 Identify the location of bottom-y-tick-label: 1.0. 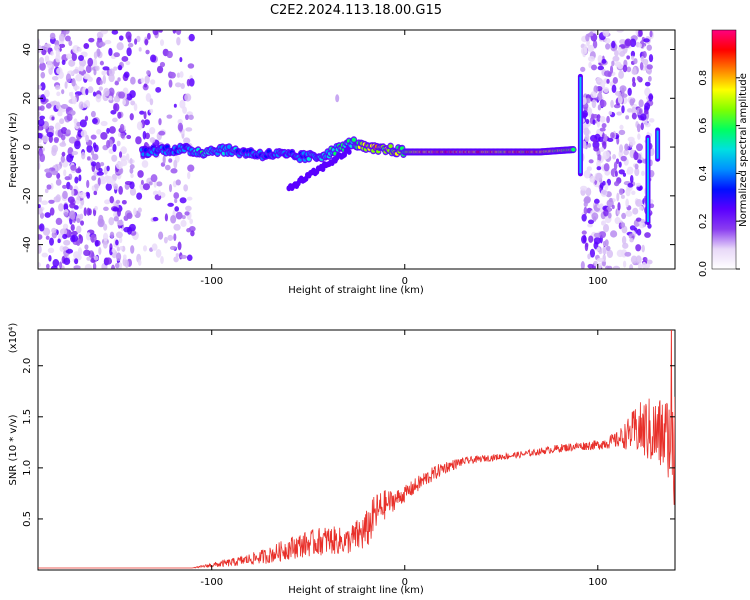
(27, 468).